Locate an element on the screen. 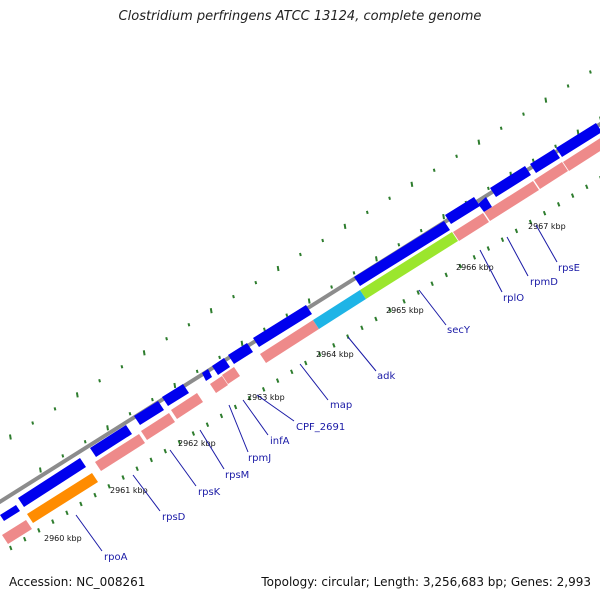 The image size is (600, 600). gene-label: secY is located at coordinates (459, 330).